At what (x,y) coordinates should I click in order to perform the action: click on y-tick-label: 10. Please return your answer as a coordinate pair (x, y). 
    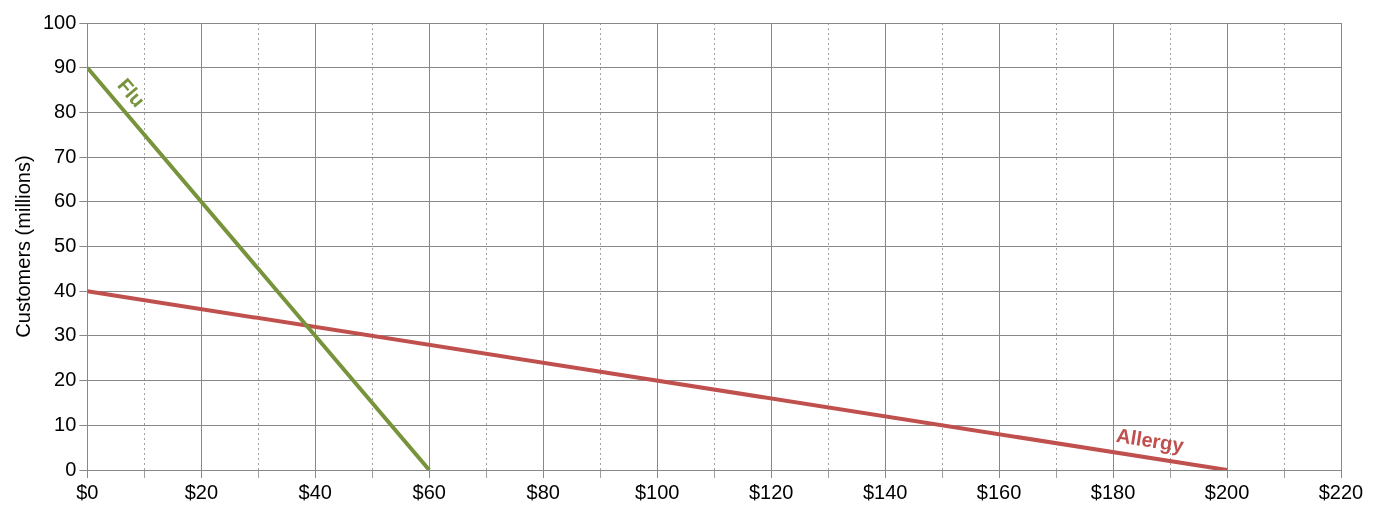
    Looking at the image, I should click on (65, 423).